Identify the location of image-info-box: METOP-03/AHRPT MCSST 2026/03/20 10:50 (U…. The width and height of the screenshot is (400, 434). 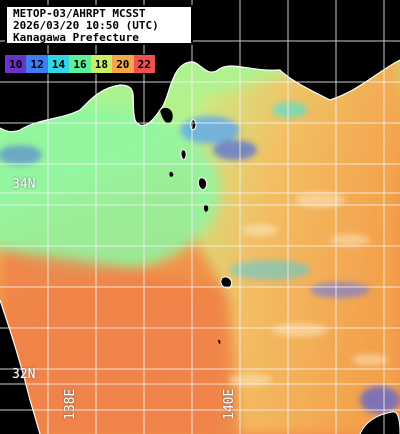
(99, 25).